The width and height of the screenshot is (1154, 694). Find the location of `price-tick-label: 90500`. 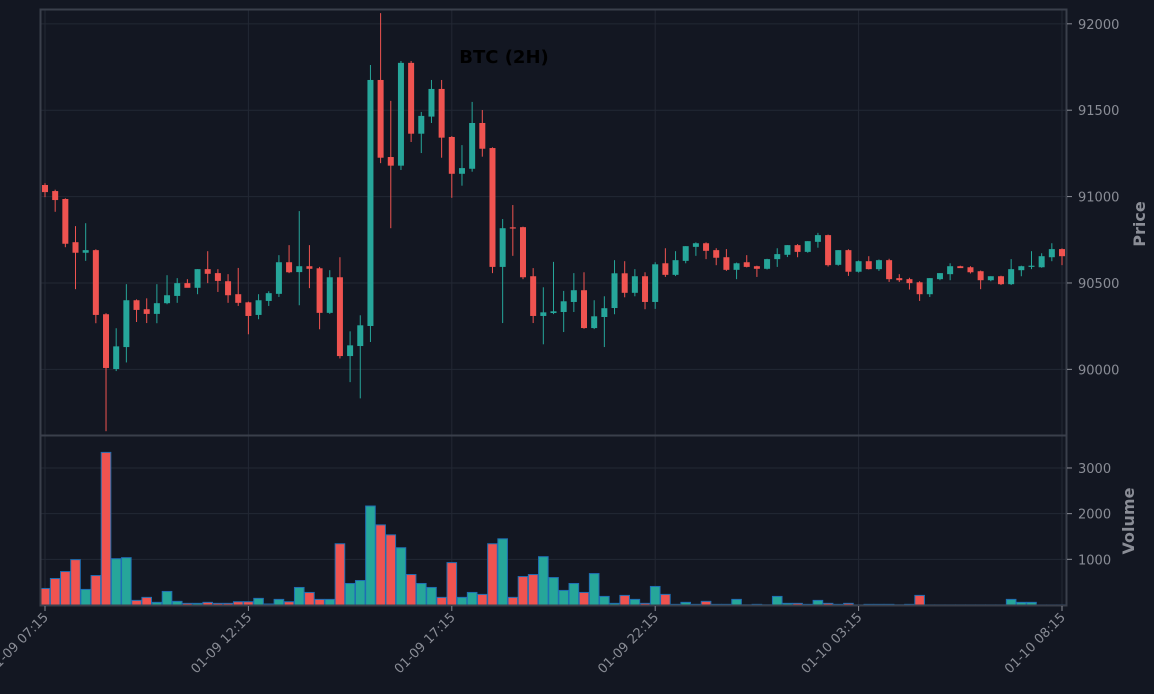

price-tick-label: 90500 is located at coordinates (1098, 284).